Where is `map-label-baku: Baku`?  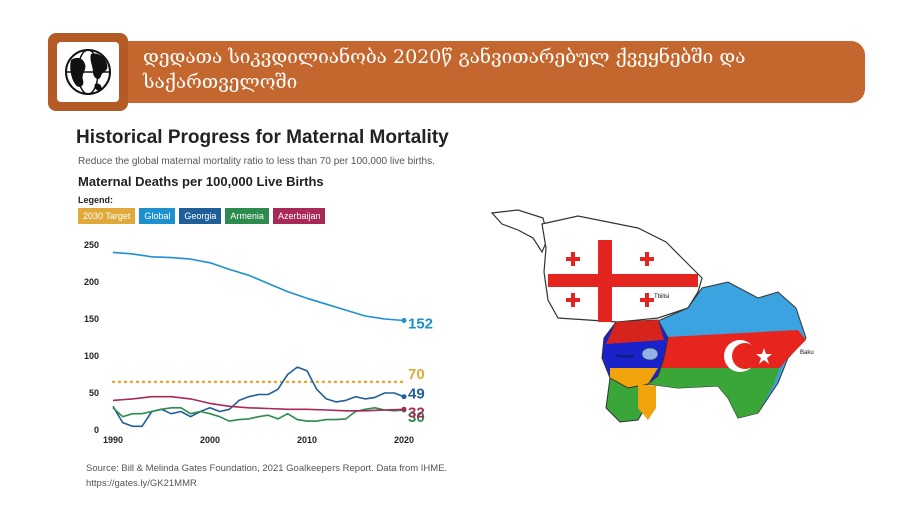 map-label-baku: Baku is located at coordinates (807, 353).